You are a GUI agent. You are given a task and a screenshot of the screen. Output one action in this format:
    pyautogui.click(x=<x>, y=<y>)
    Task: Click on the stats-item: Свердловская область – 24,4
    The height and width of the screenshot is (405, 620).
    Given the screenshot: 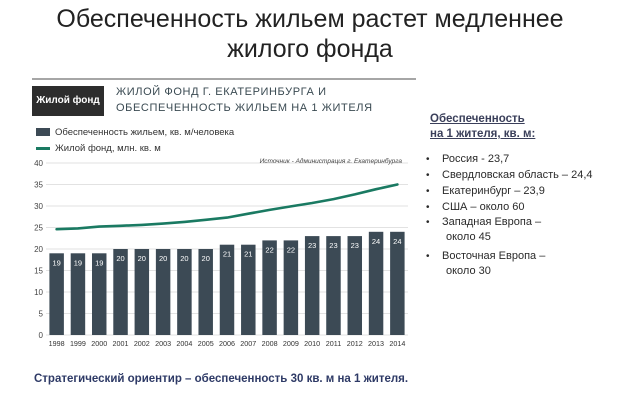 What is the action you would take?
    pyautogui.click(x=522, y=175)
    